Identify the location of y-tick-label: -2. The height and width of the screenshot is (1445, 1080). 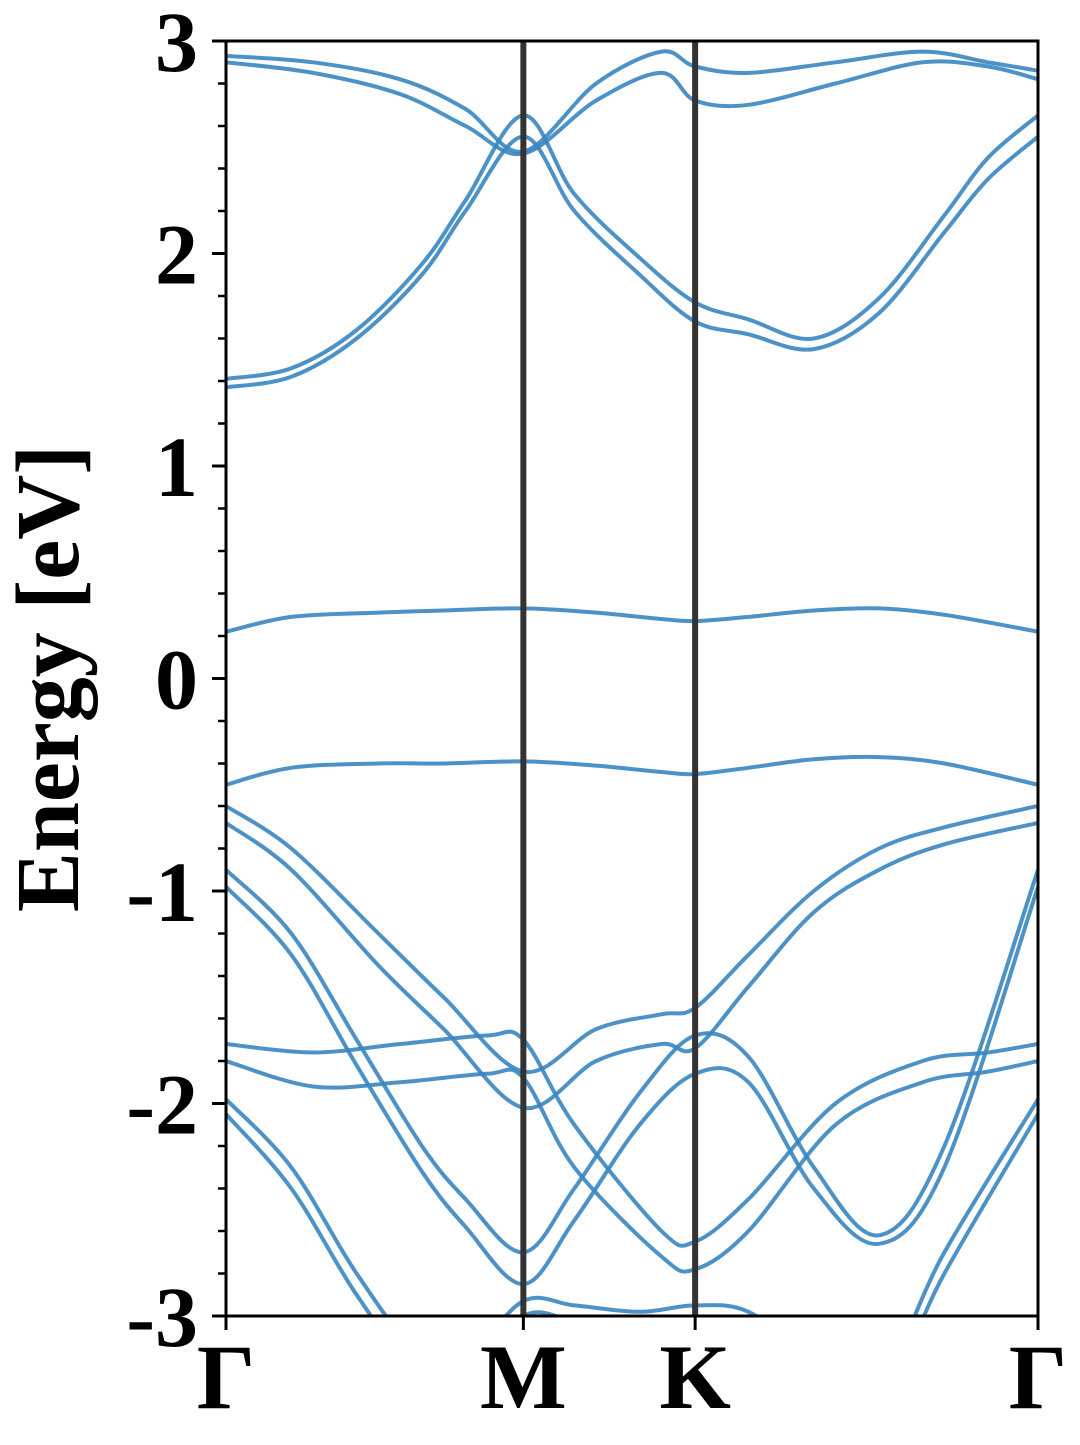
(162, 1105).